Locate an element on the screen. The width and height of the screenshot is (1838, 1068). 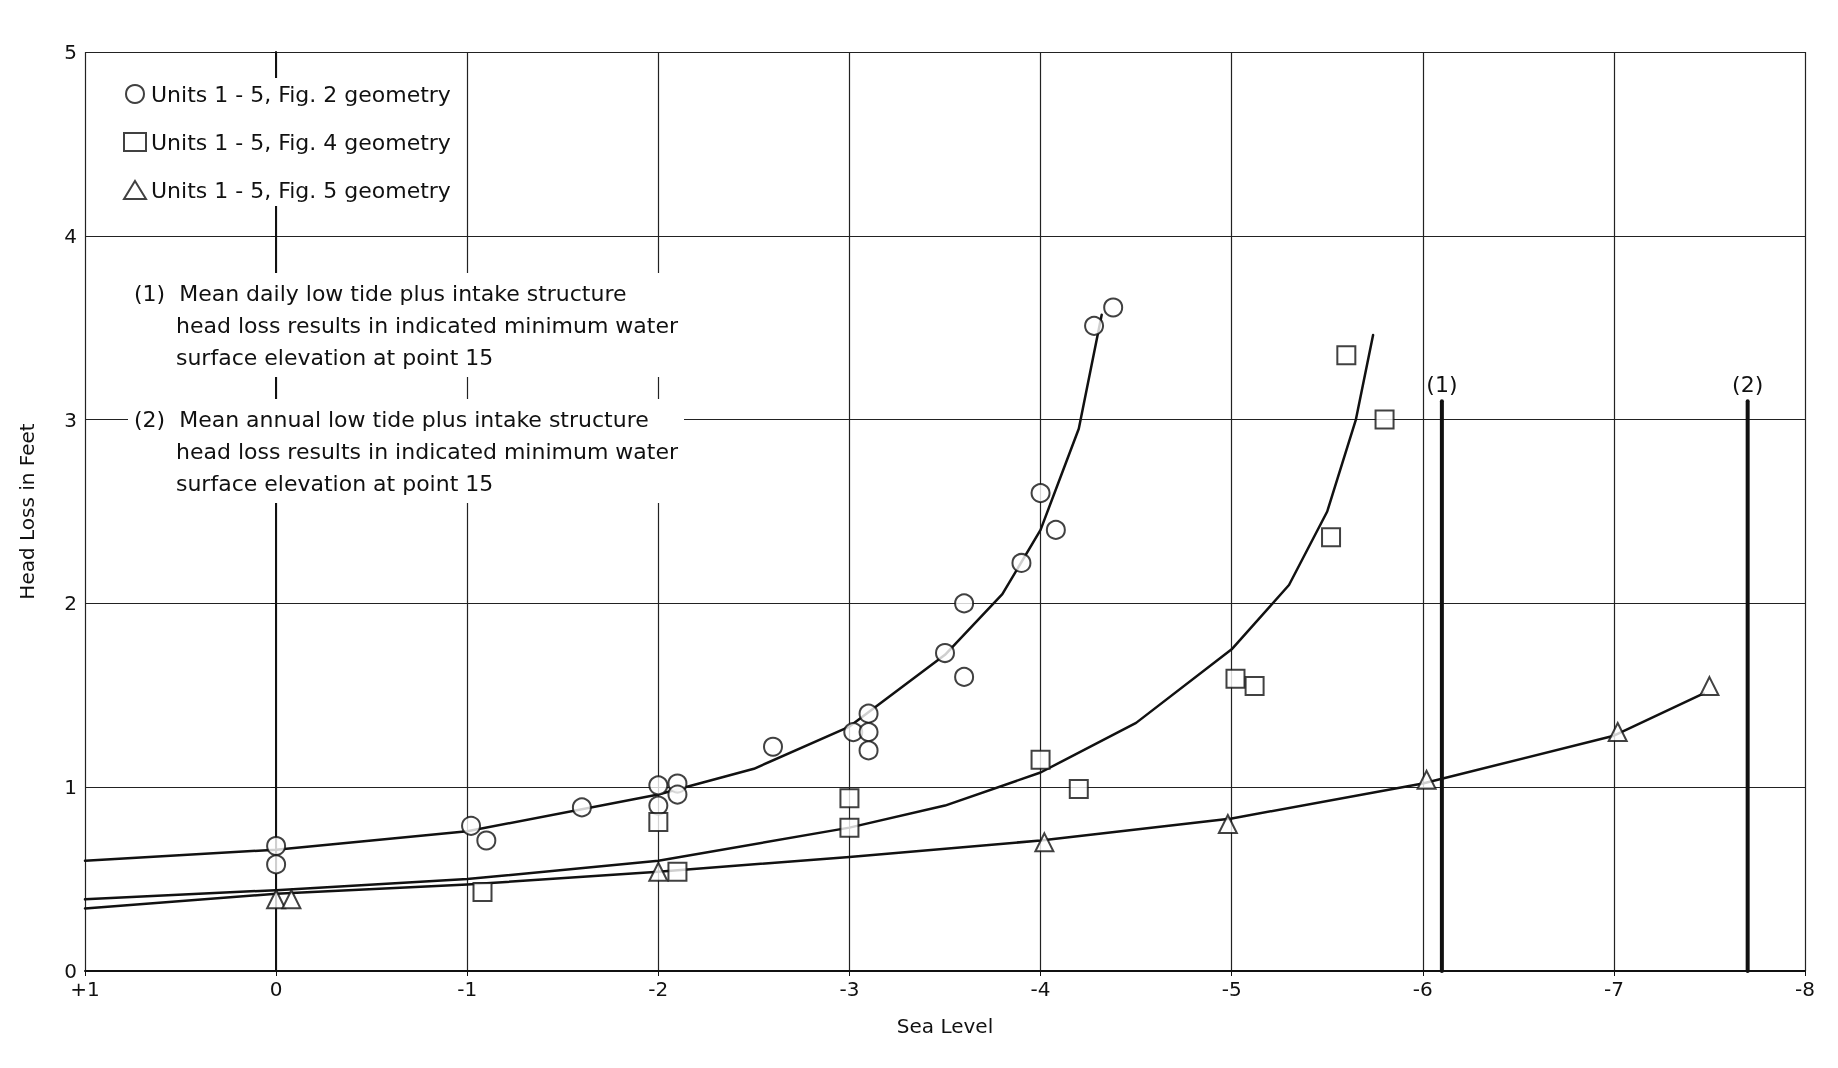
y-tick-label: 5 is located at coordinates (70, 52).